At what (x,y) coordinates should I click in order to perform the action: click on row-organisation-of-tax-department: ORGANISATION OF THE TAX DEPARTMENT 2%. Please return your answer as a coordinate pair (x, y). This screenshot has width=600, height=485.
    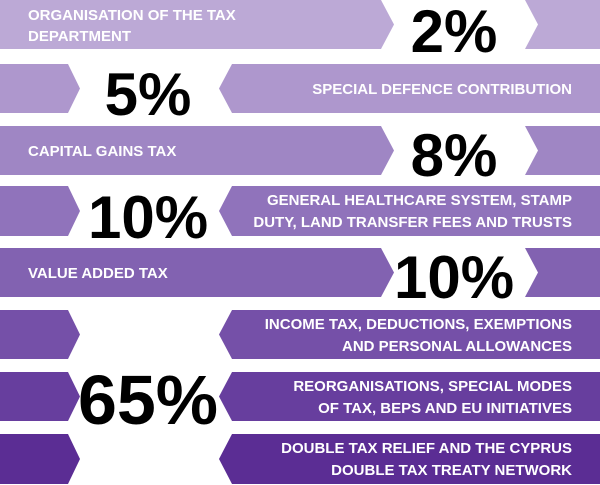
    Looking at the image, I should click on (300, 32).